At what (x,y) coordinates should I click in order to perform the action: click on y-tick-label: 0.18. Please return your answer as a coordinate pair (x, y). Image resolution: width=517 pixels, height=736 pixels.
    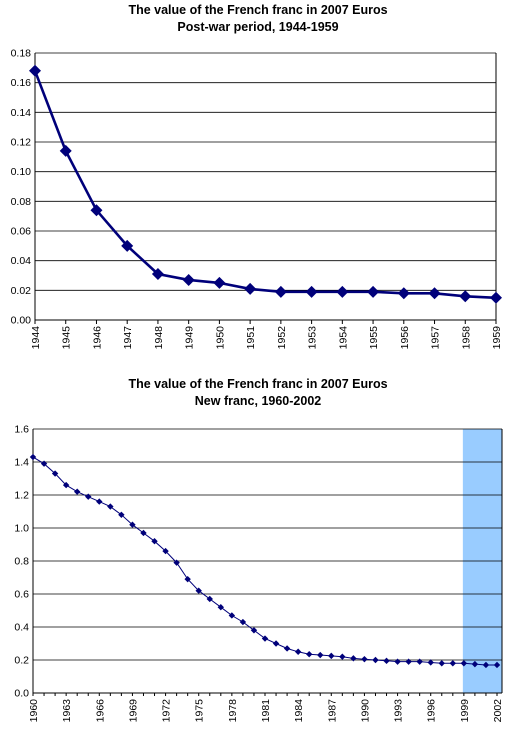
    Looking at the image, I should click on (21, 54).